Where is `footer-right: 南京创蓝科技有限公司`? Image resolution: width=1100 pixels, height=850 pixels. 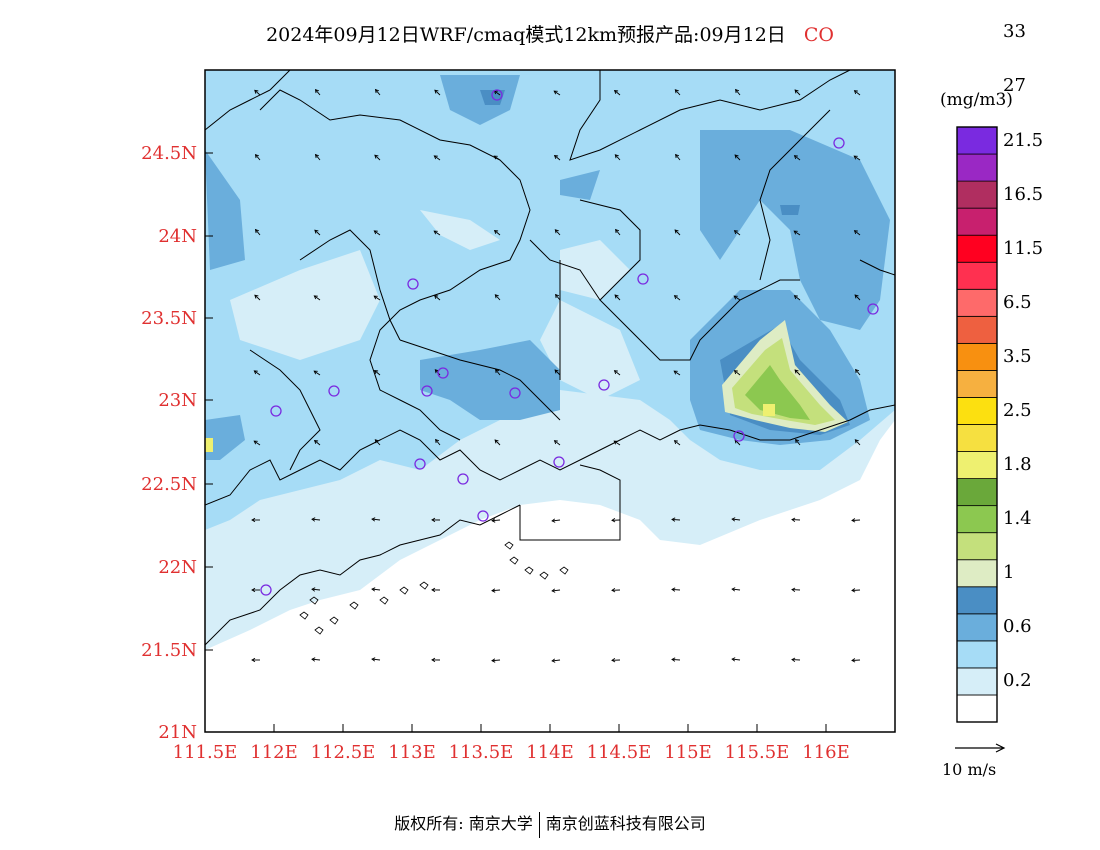 footer-right: 南京创蓝科技有限公司 is located at coordinates (625, 823).